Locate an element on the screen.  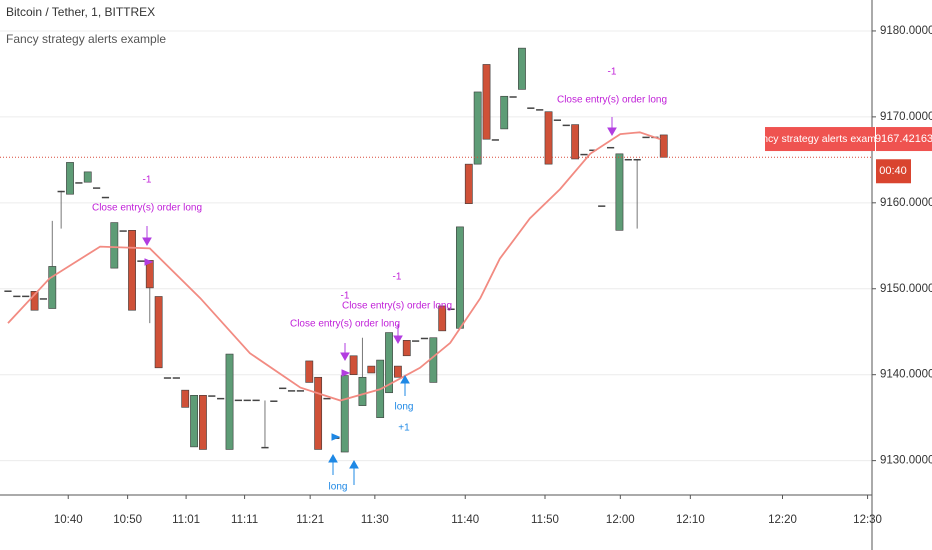
x-tick-label: 12:30 is located at coordinates (867, 520).